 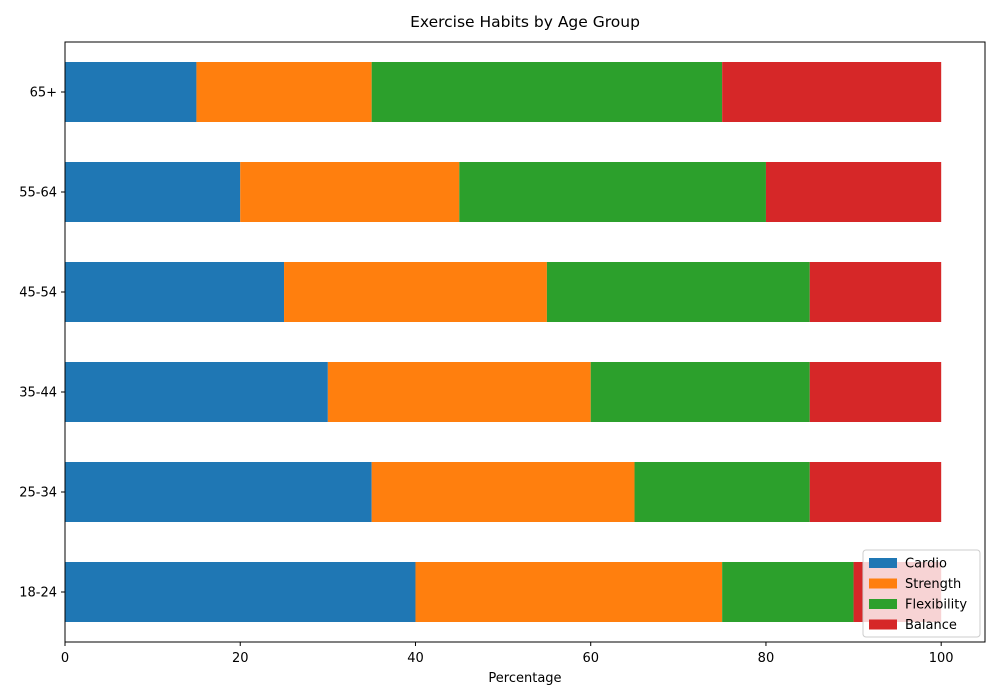 I want to click on legend-box, so click(x=921, y=593).